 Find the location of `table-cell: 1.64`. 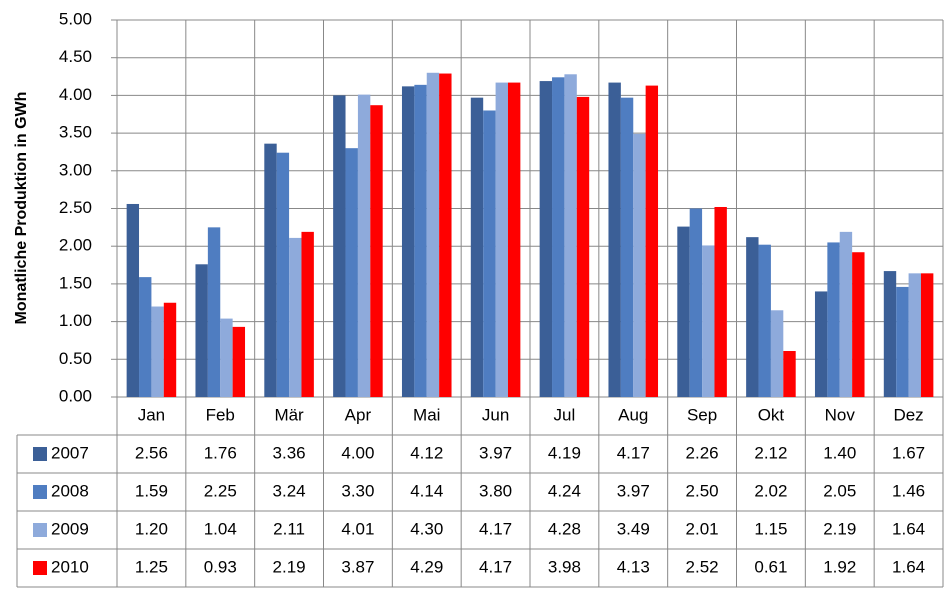

table-cell: 1.64 is located at coordinates (908, 528).